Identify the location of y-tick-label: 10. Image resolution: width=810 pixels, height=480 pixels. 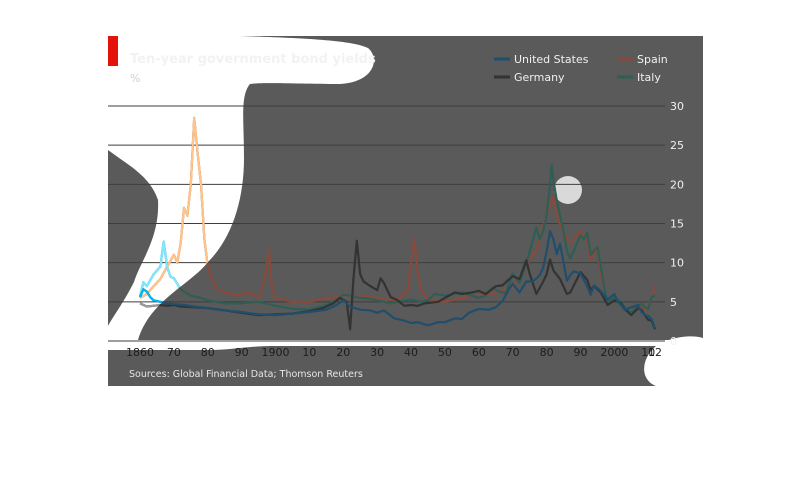
(677, 263).